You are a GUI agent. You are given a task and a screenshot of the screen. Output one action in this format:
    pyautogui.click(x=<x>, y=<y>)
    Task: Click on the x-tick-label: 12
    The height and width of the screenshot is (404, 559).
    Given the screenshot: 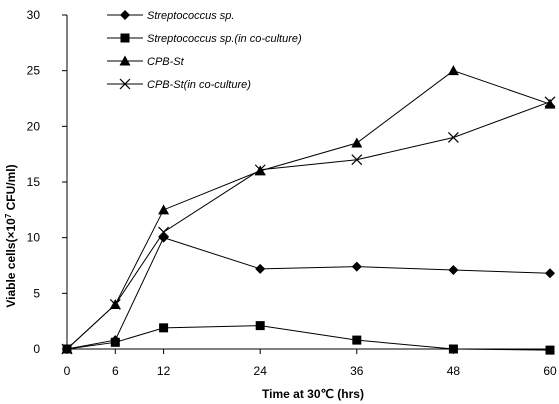 What is the action you would take?
    pyautogui.click(x=164, y=371)
    